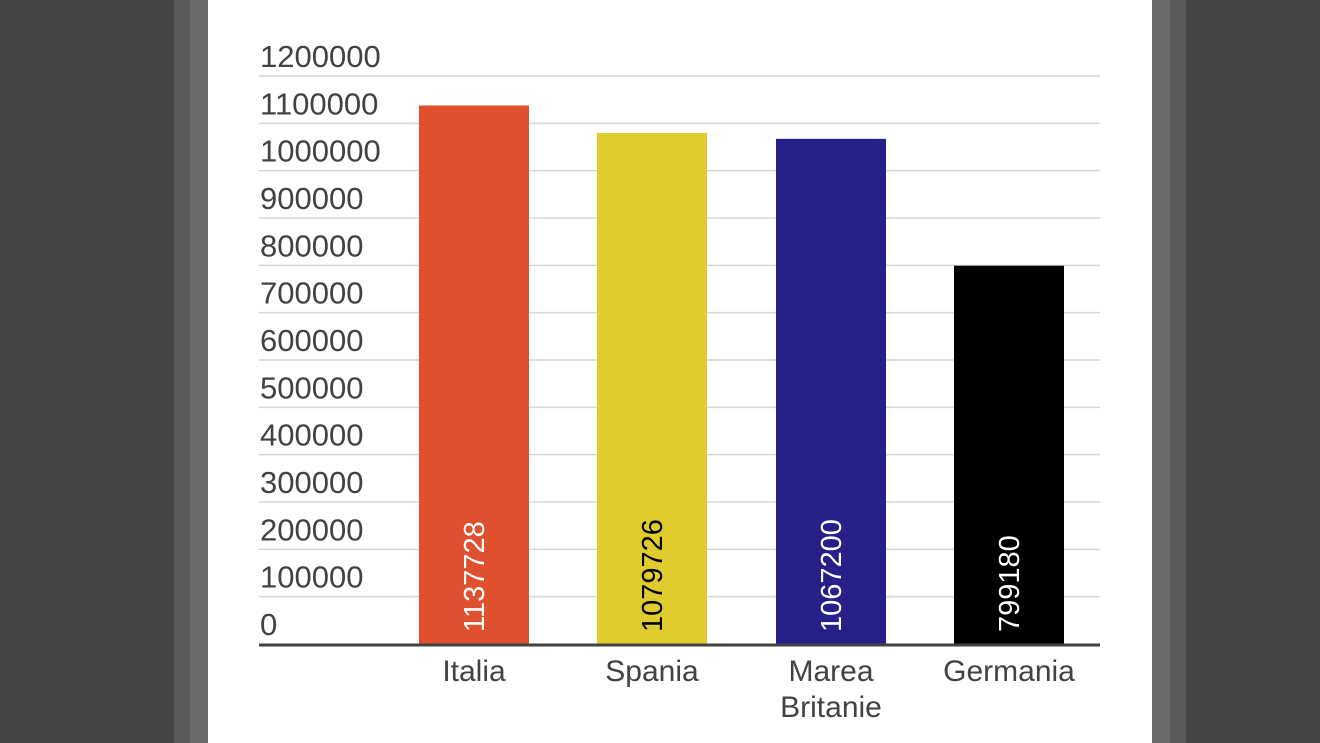  Describe the element at coordinates (268, 624) in the screenshot. I see `y-tick-label: 0` at that location.